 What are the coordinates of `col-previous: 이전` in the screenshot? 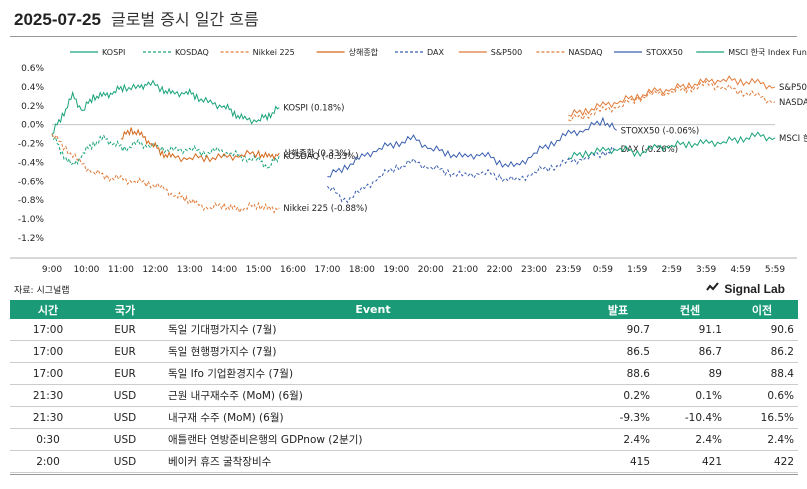 It's located at (762, 309).